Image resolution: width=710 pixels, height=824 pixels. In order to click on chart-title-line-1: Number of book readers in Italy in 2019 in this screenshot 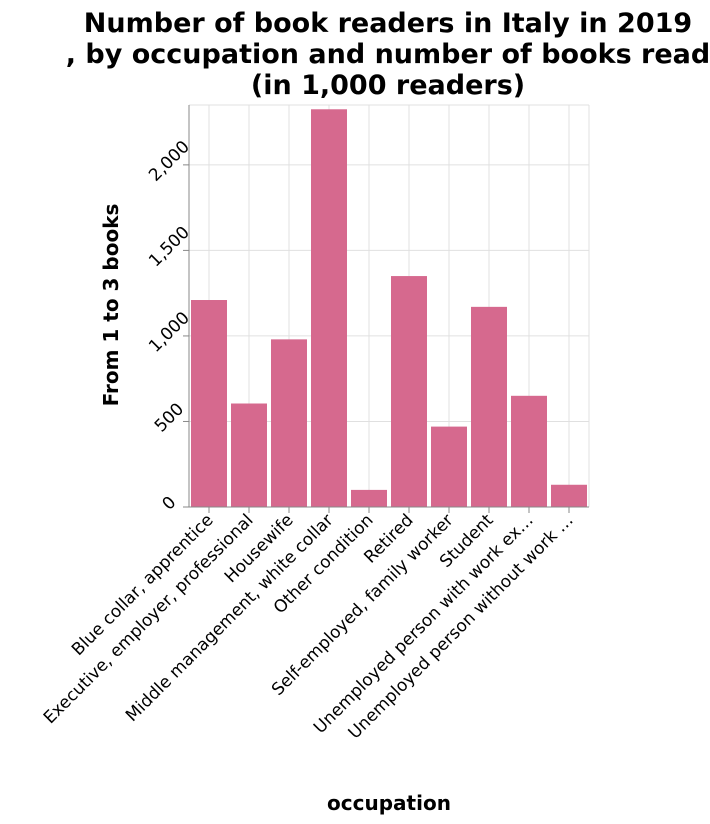, I will do `click(388, 23)`.